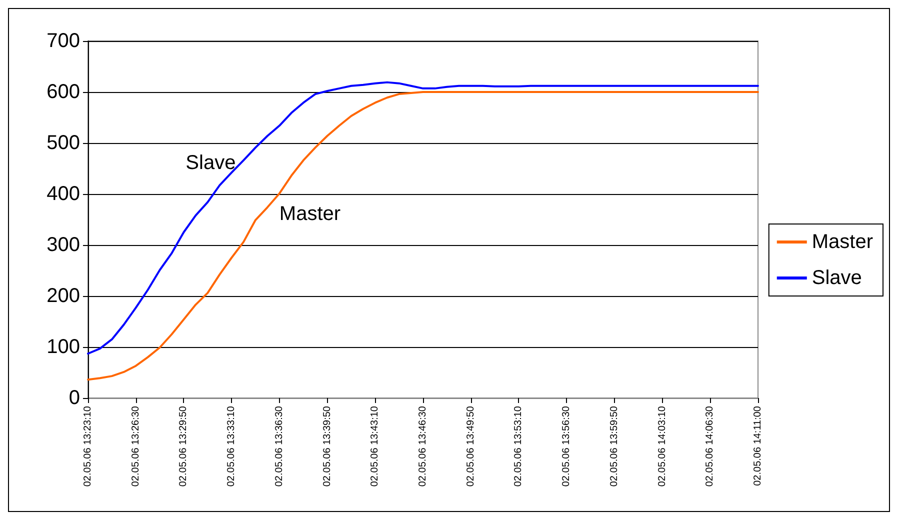 Image resolution: width=898 pixels, height=520 pixels. What do you see at coordinates (327, 446) in the screenshot?
I see `x-tick-label: 02.05.06 13:39:50` at bounding box center [327, 446].